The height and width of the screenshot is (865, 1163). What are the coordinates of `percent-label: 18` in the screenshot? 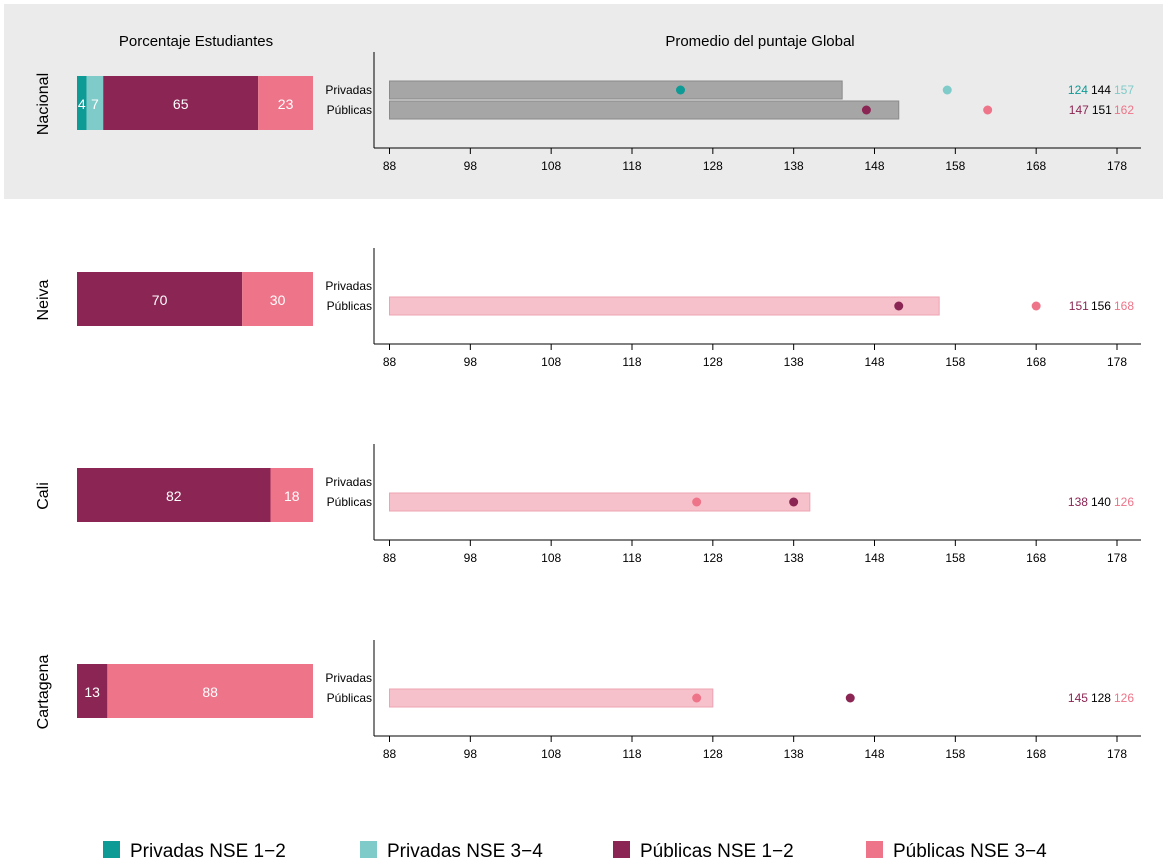 It's located at (292, 496).